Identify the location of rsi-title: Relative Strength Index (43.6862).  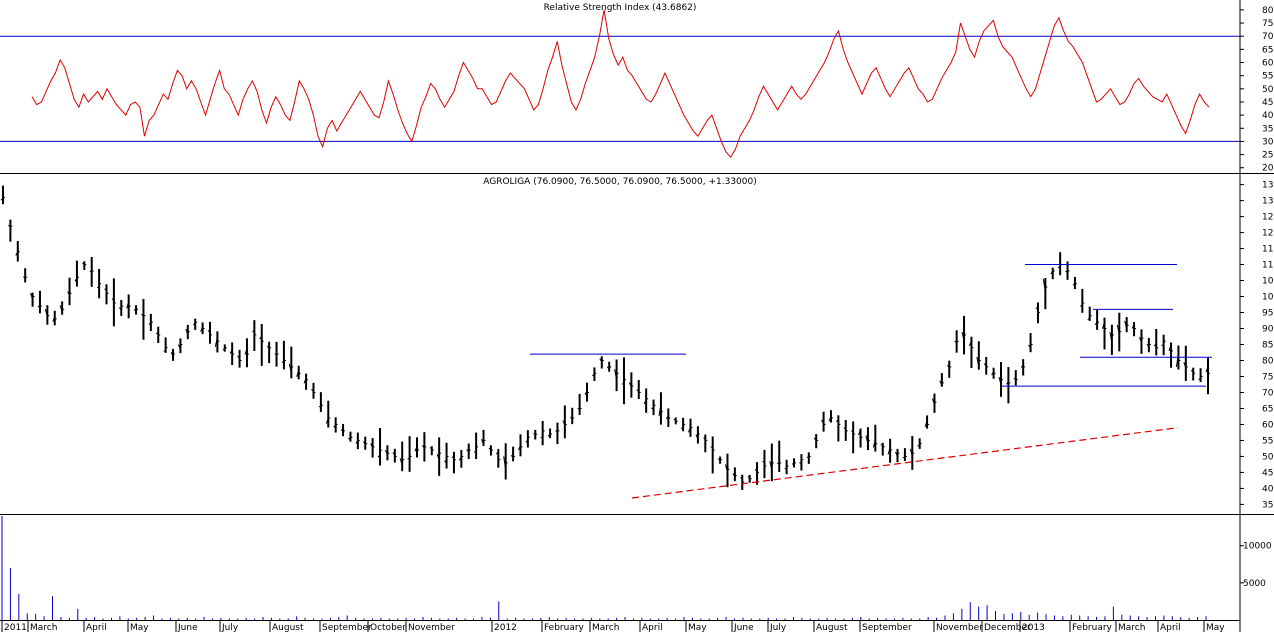
(620, 8).